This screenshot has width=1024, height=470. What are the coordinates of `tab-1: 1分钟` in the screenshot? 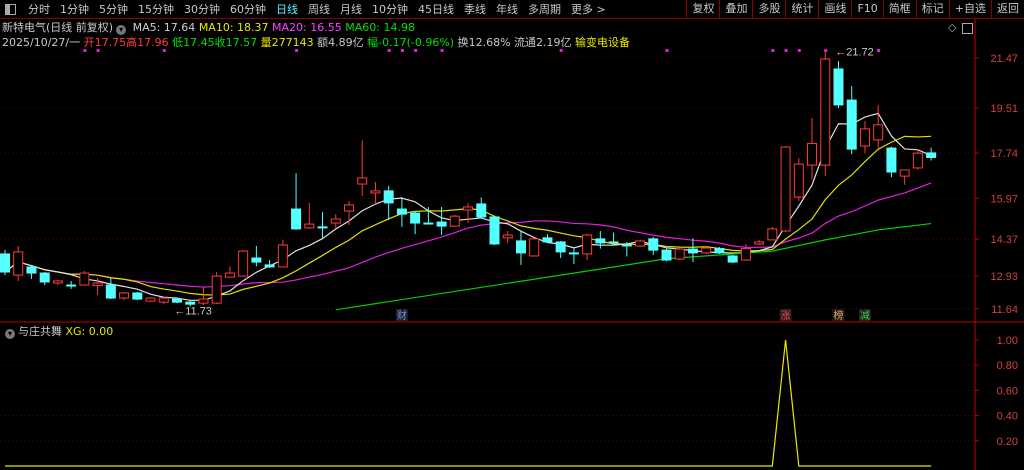 It's located at (74, 9).